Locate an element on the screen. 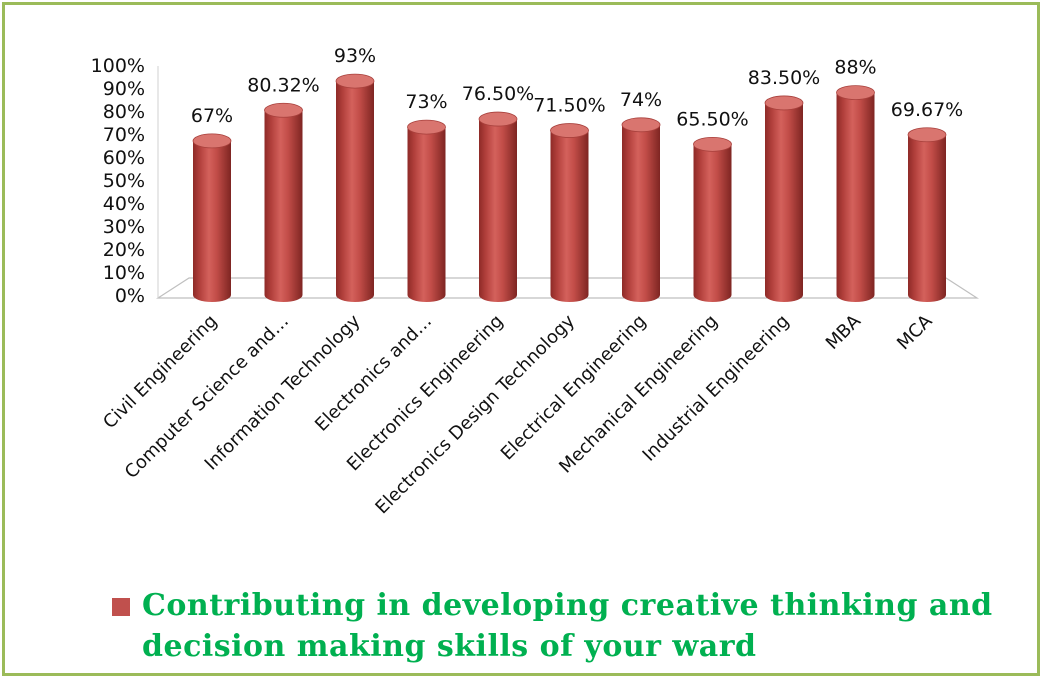  y-tick-label: 60% is located at coordinates (124, 158).